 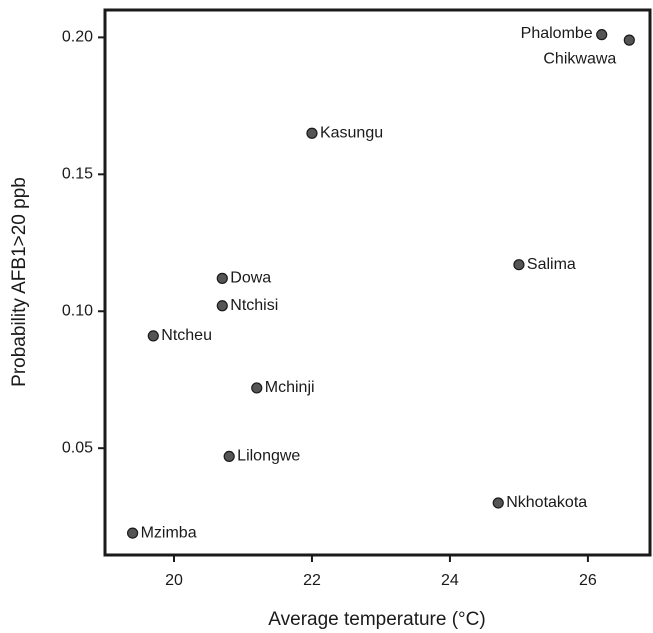 What do you see at coordinates (579, 58) in the screenshot?
I see `point-label: Chikwawa` at bounding box center [579, 58].